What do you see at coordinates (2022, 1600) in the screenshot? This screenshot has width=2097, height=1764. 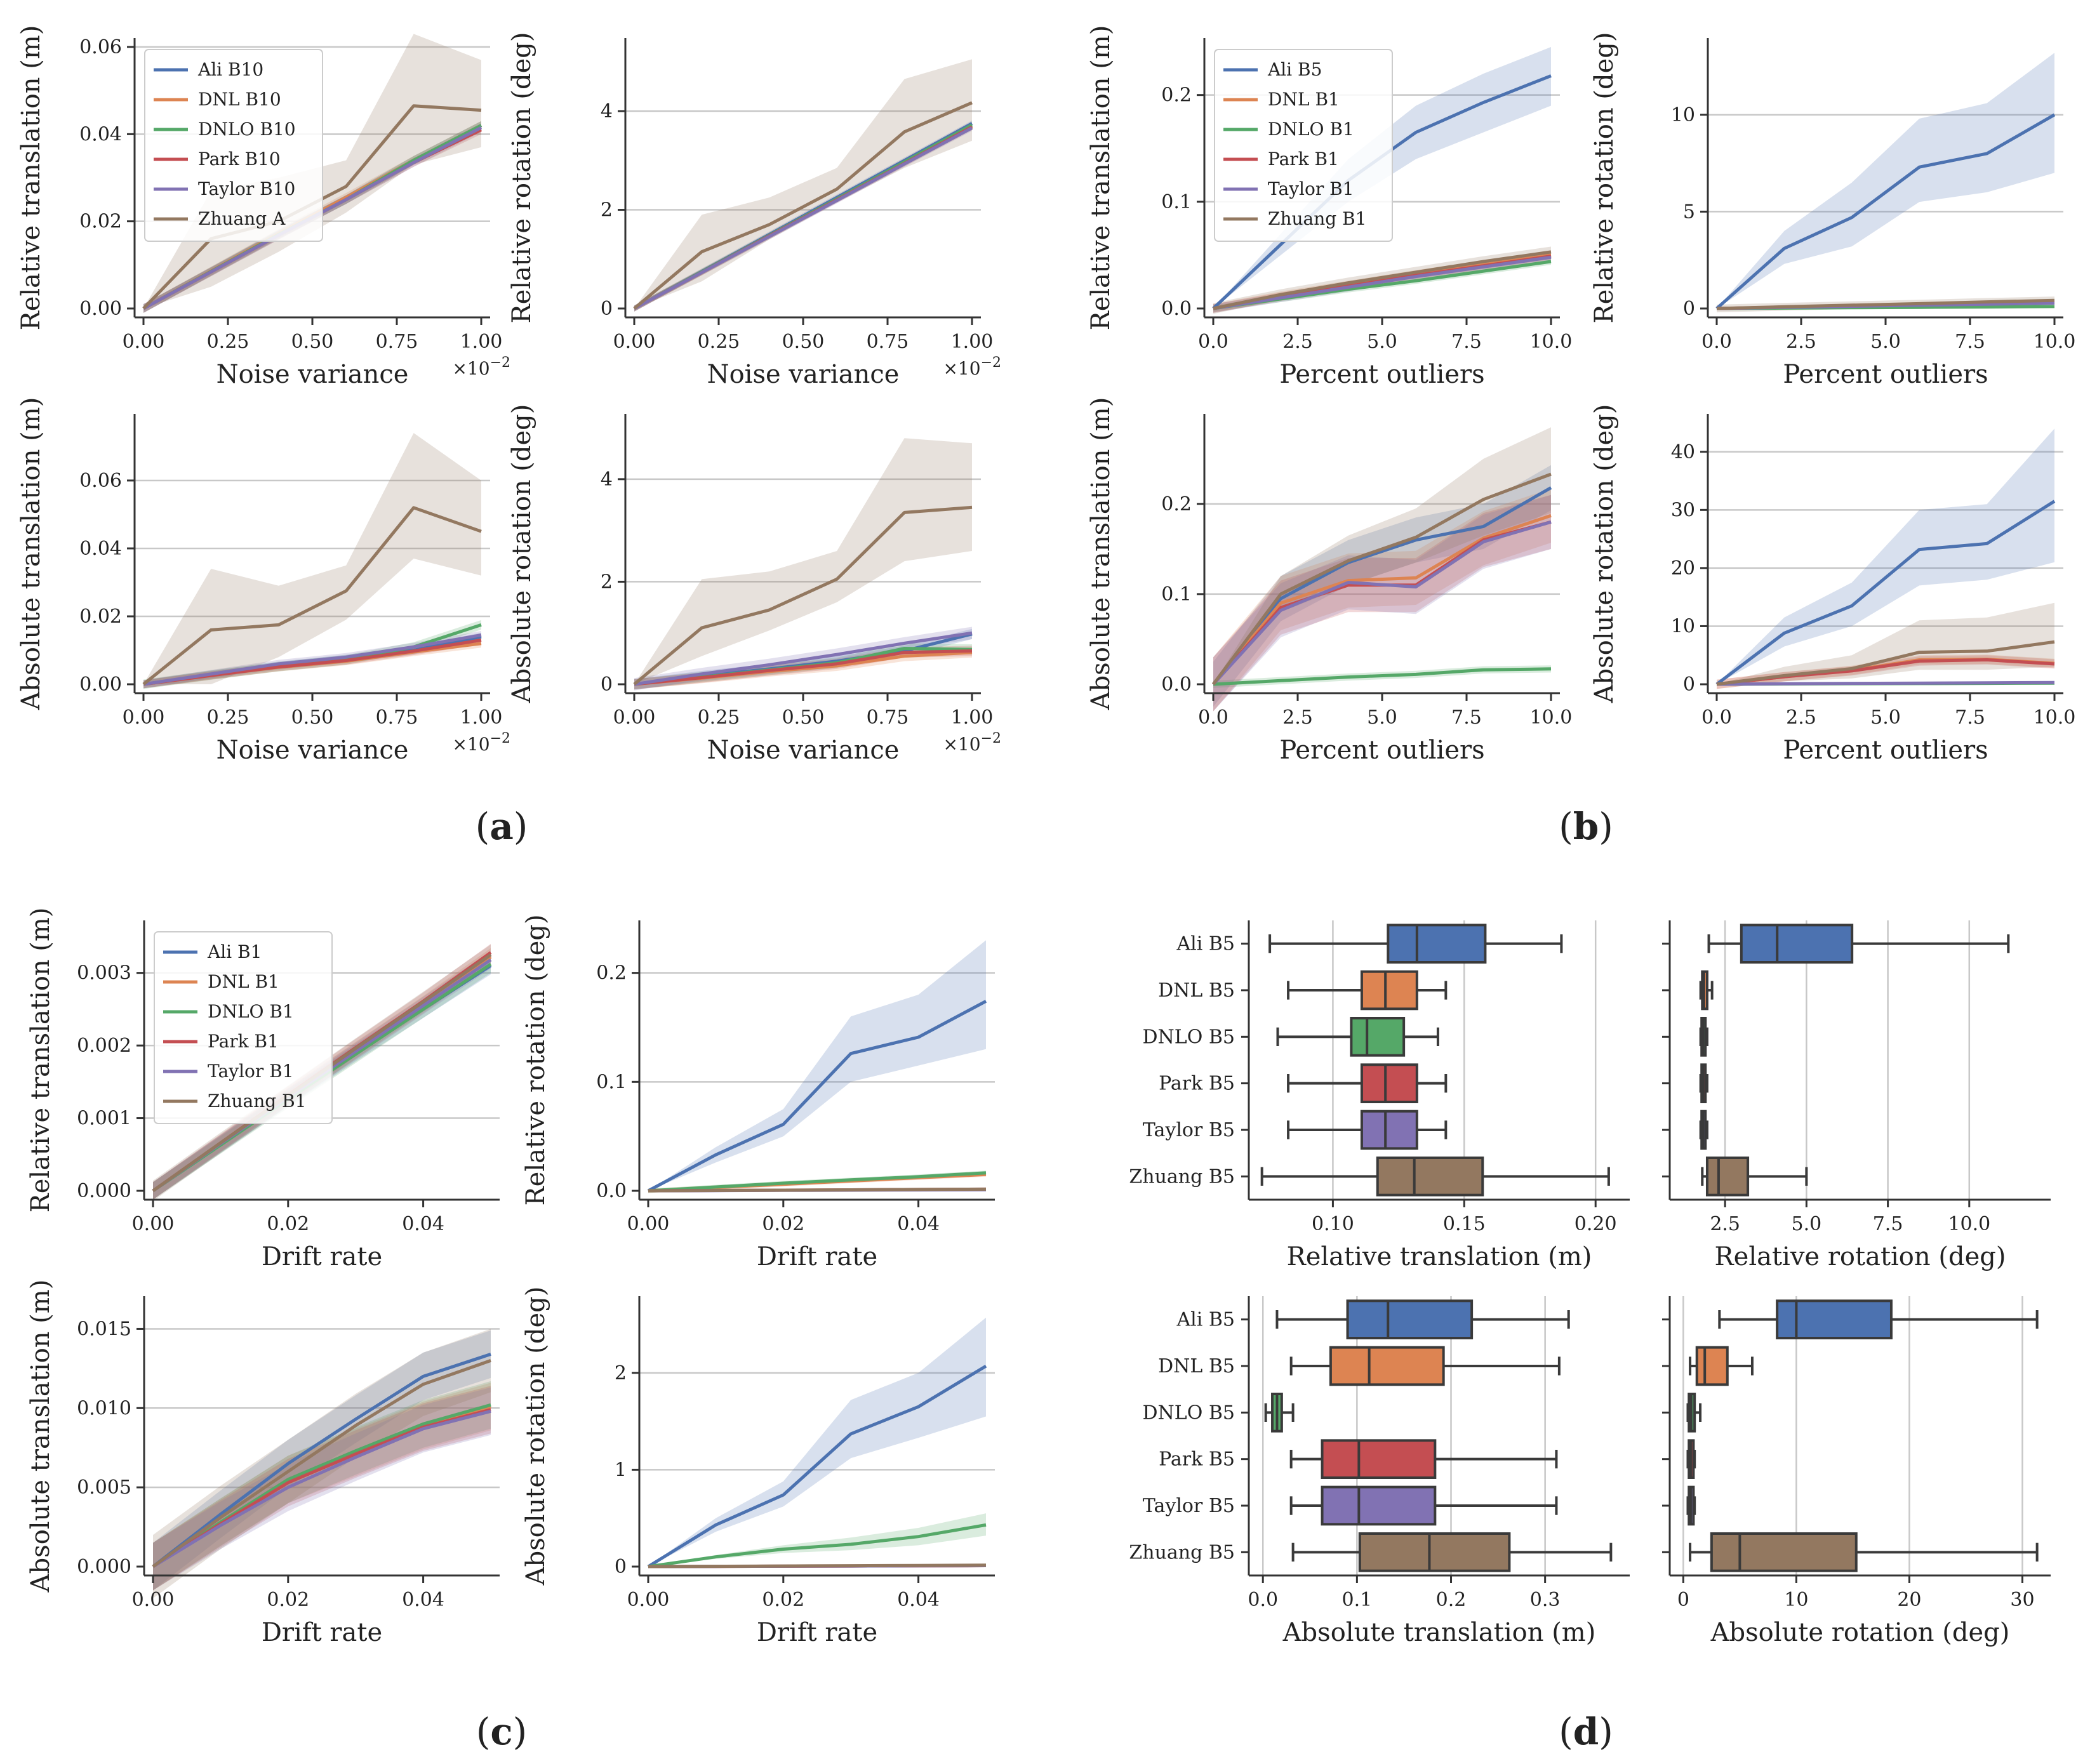 I see `x-tick-label-d4-3: 30` at bounding box center [2022, 1600].